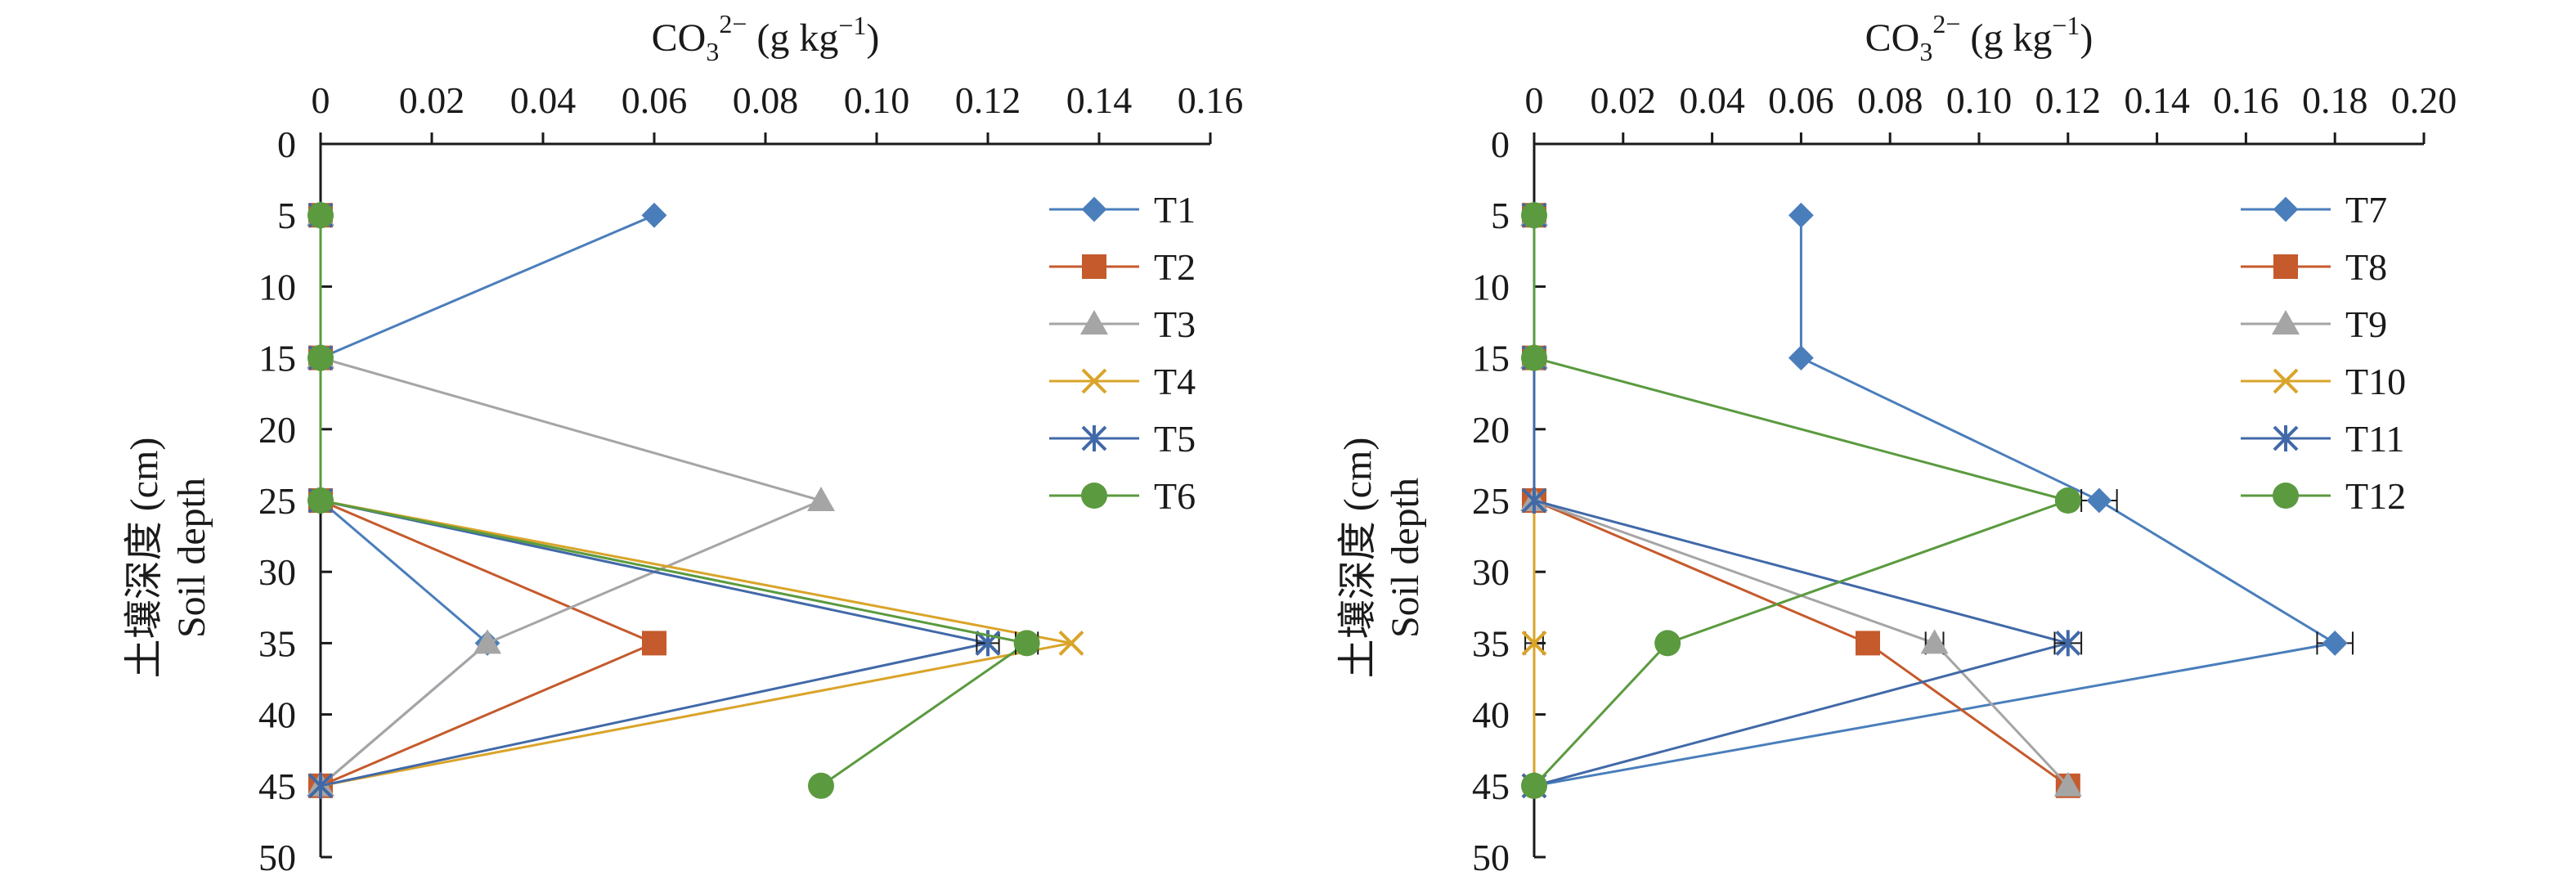 Image resolution: width=2576 pixels, height=880 pixels. I want to click on legend-label: T6, so click(1175, 496).